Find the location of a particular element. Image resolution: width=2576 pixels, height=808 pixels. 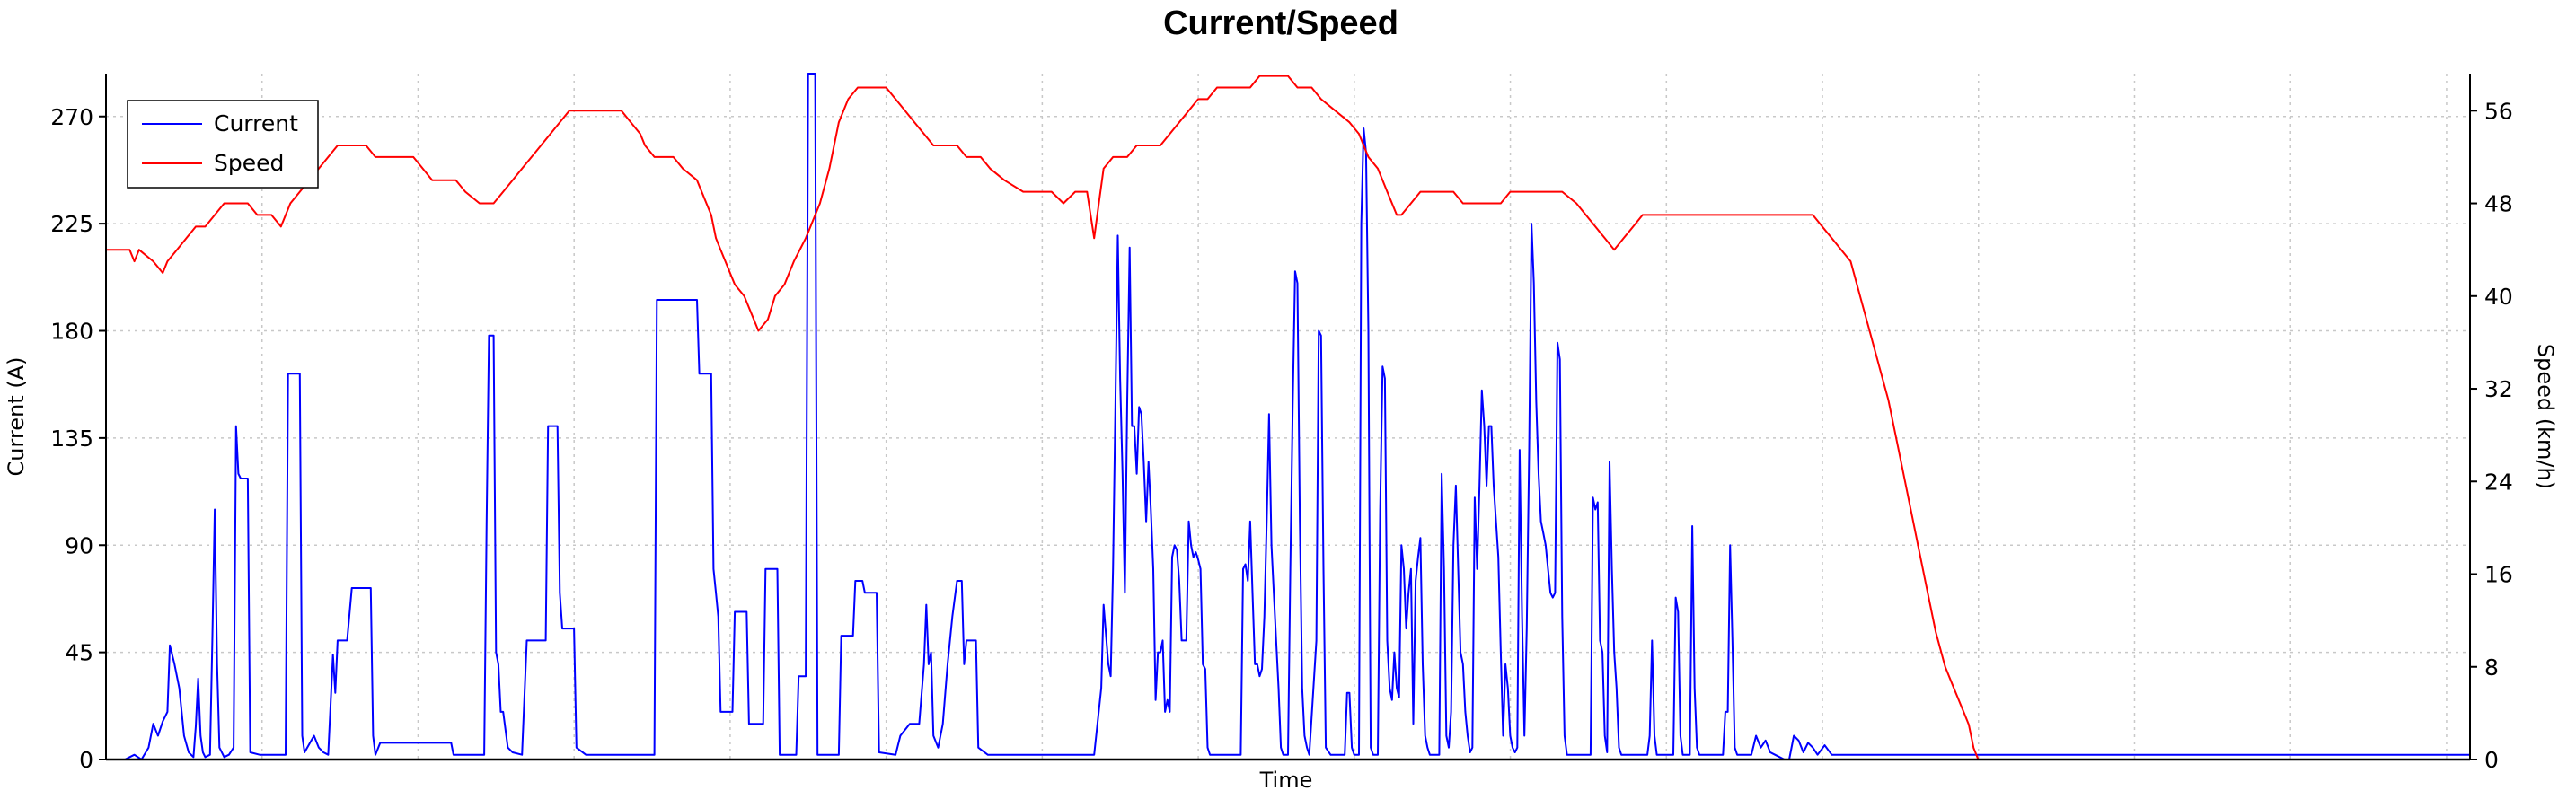

legend-label-speed: Speed is located at coordinates (249, 163).